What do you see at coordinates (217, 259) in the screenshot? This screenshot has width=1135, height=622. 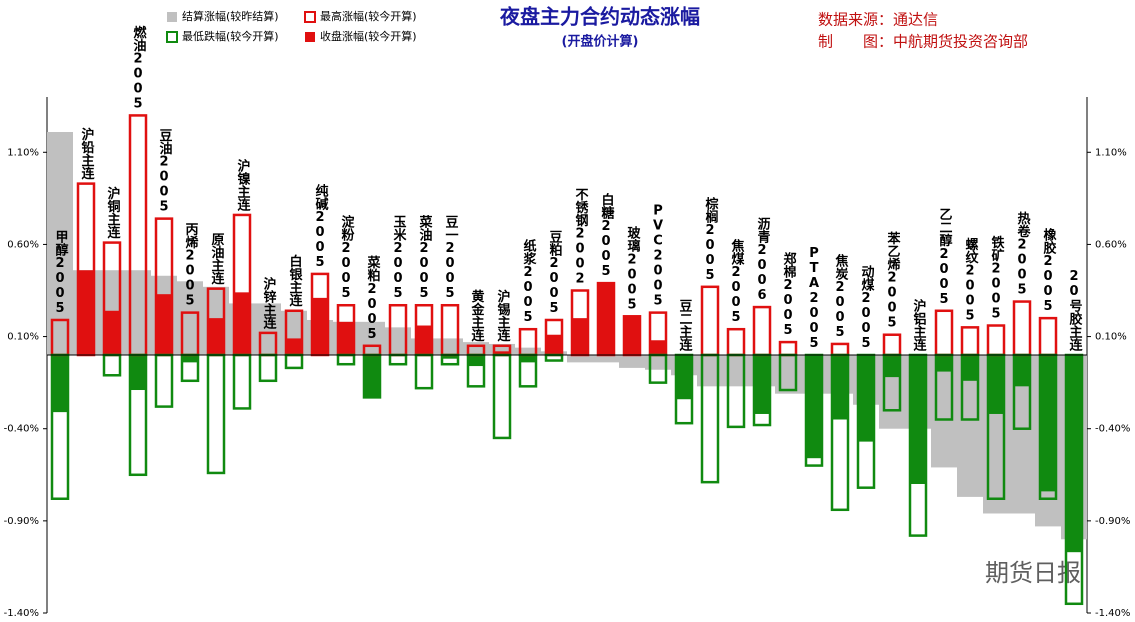 I see `x-tick-label: 原油主连` at bounding box center [217, 259].